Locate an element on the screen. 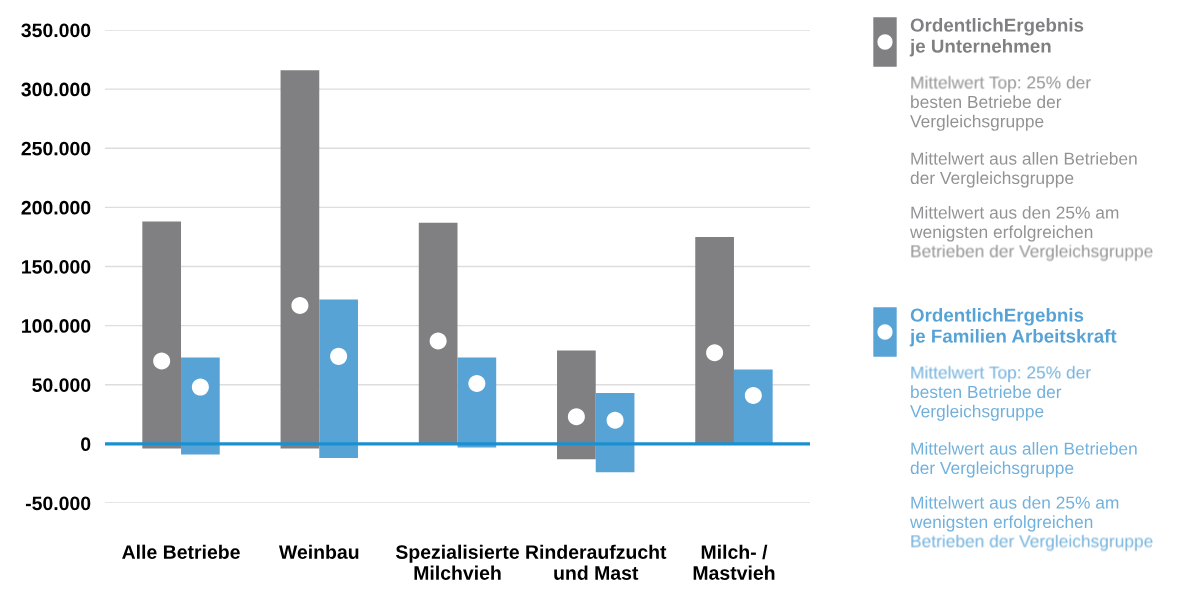  x-tick-label: Weinbau is located at coordinates (318, 551).